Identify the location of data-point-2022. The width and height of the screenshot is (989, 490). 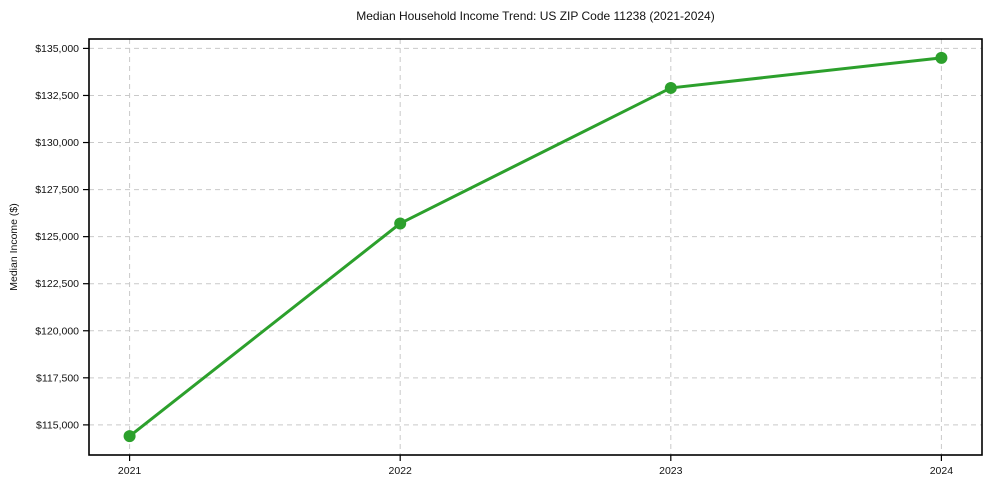
(400, 223).